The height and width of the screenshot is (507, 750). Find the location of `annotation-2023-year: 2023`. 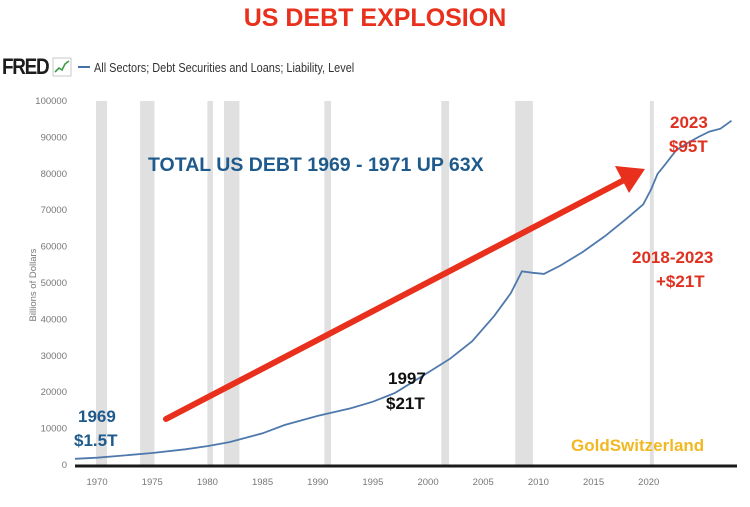

annotation-2023-year: 2023 is located at coordinates (689, 122).